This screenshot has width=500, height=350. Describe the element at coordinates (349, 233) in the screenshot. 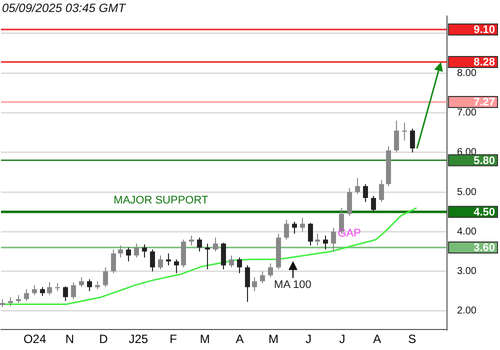

I see `annotation: GAP` at that location.